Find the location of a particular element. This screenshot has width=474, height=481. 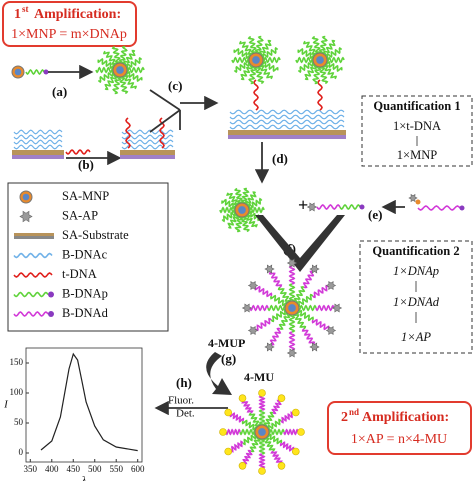

legend-label: SA-AP is located at coordinates (80, 215).